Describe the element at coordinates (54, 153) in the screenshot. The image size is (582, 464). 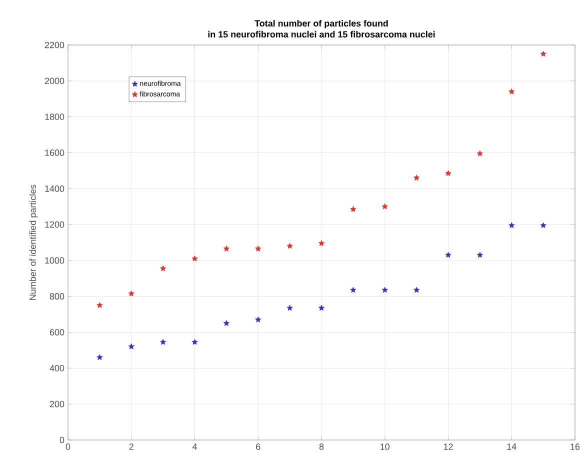
I see `y-tick-label: 1600` at that location.